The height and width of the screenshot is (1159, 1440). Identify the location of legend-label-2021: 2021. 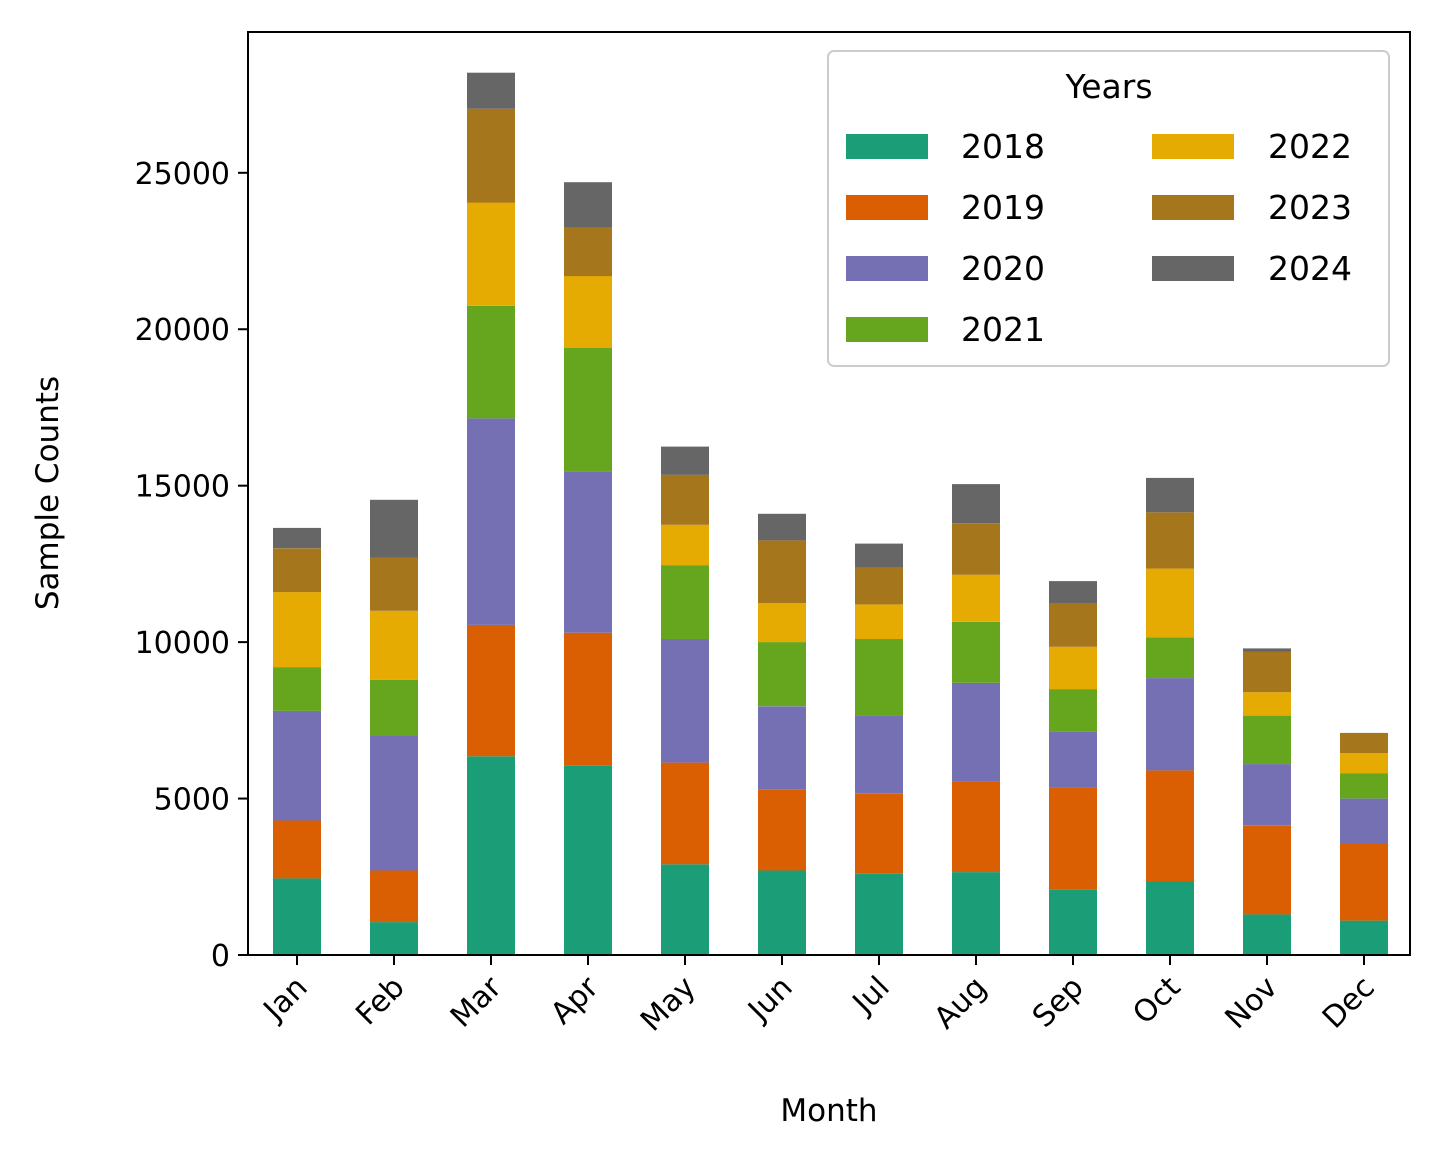
(1003, 329).